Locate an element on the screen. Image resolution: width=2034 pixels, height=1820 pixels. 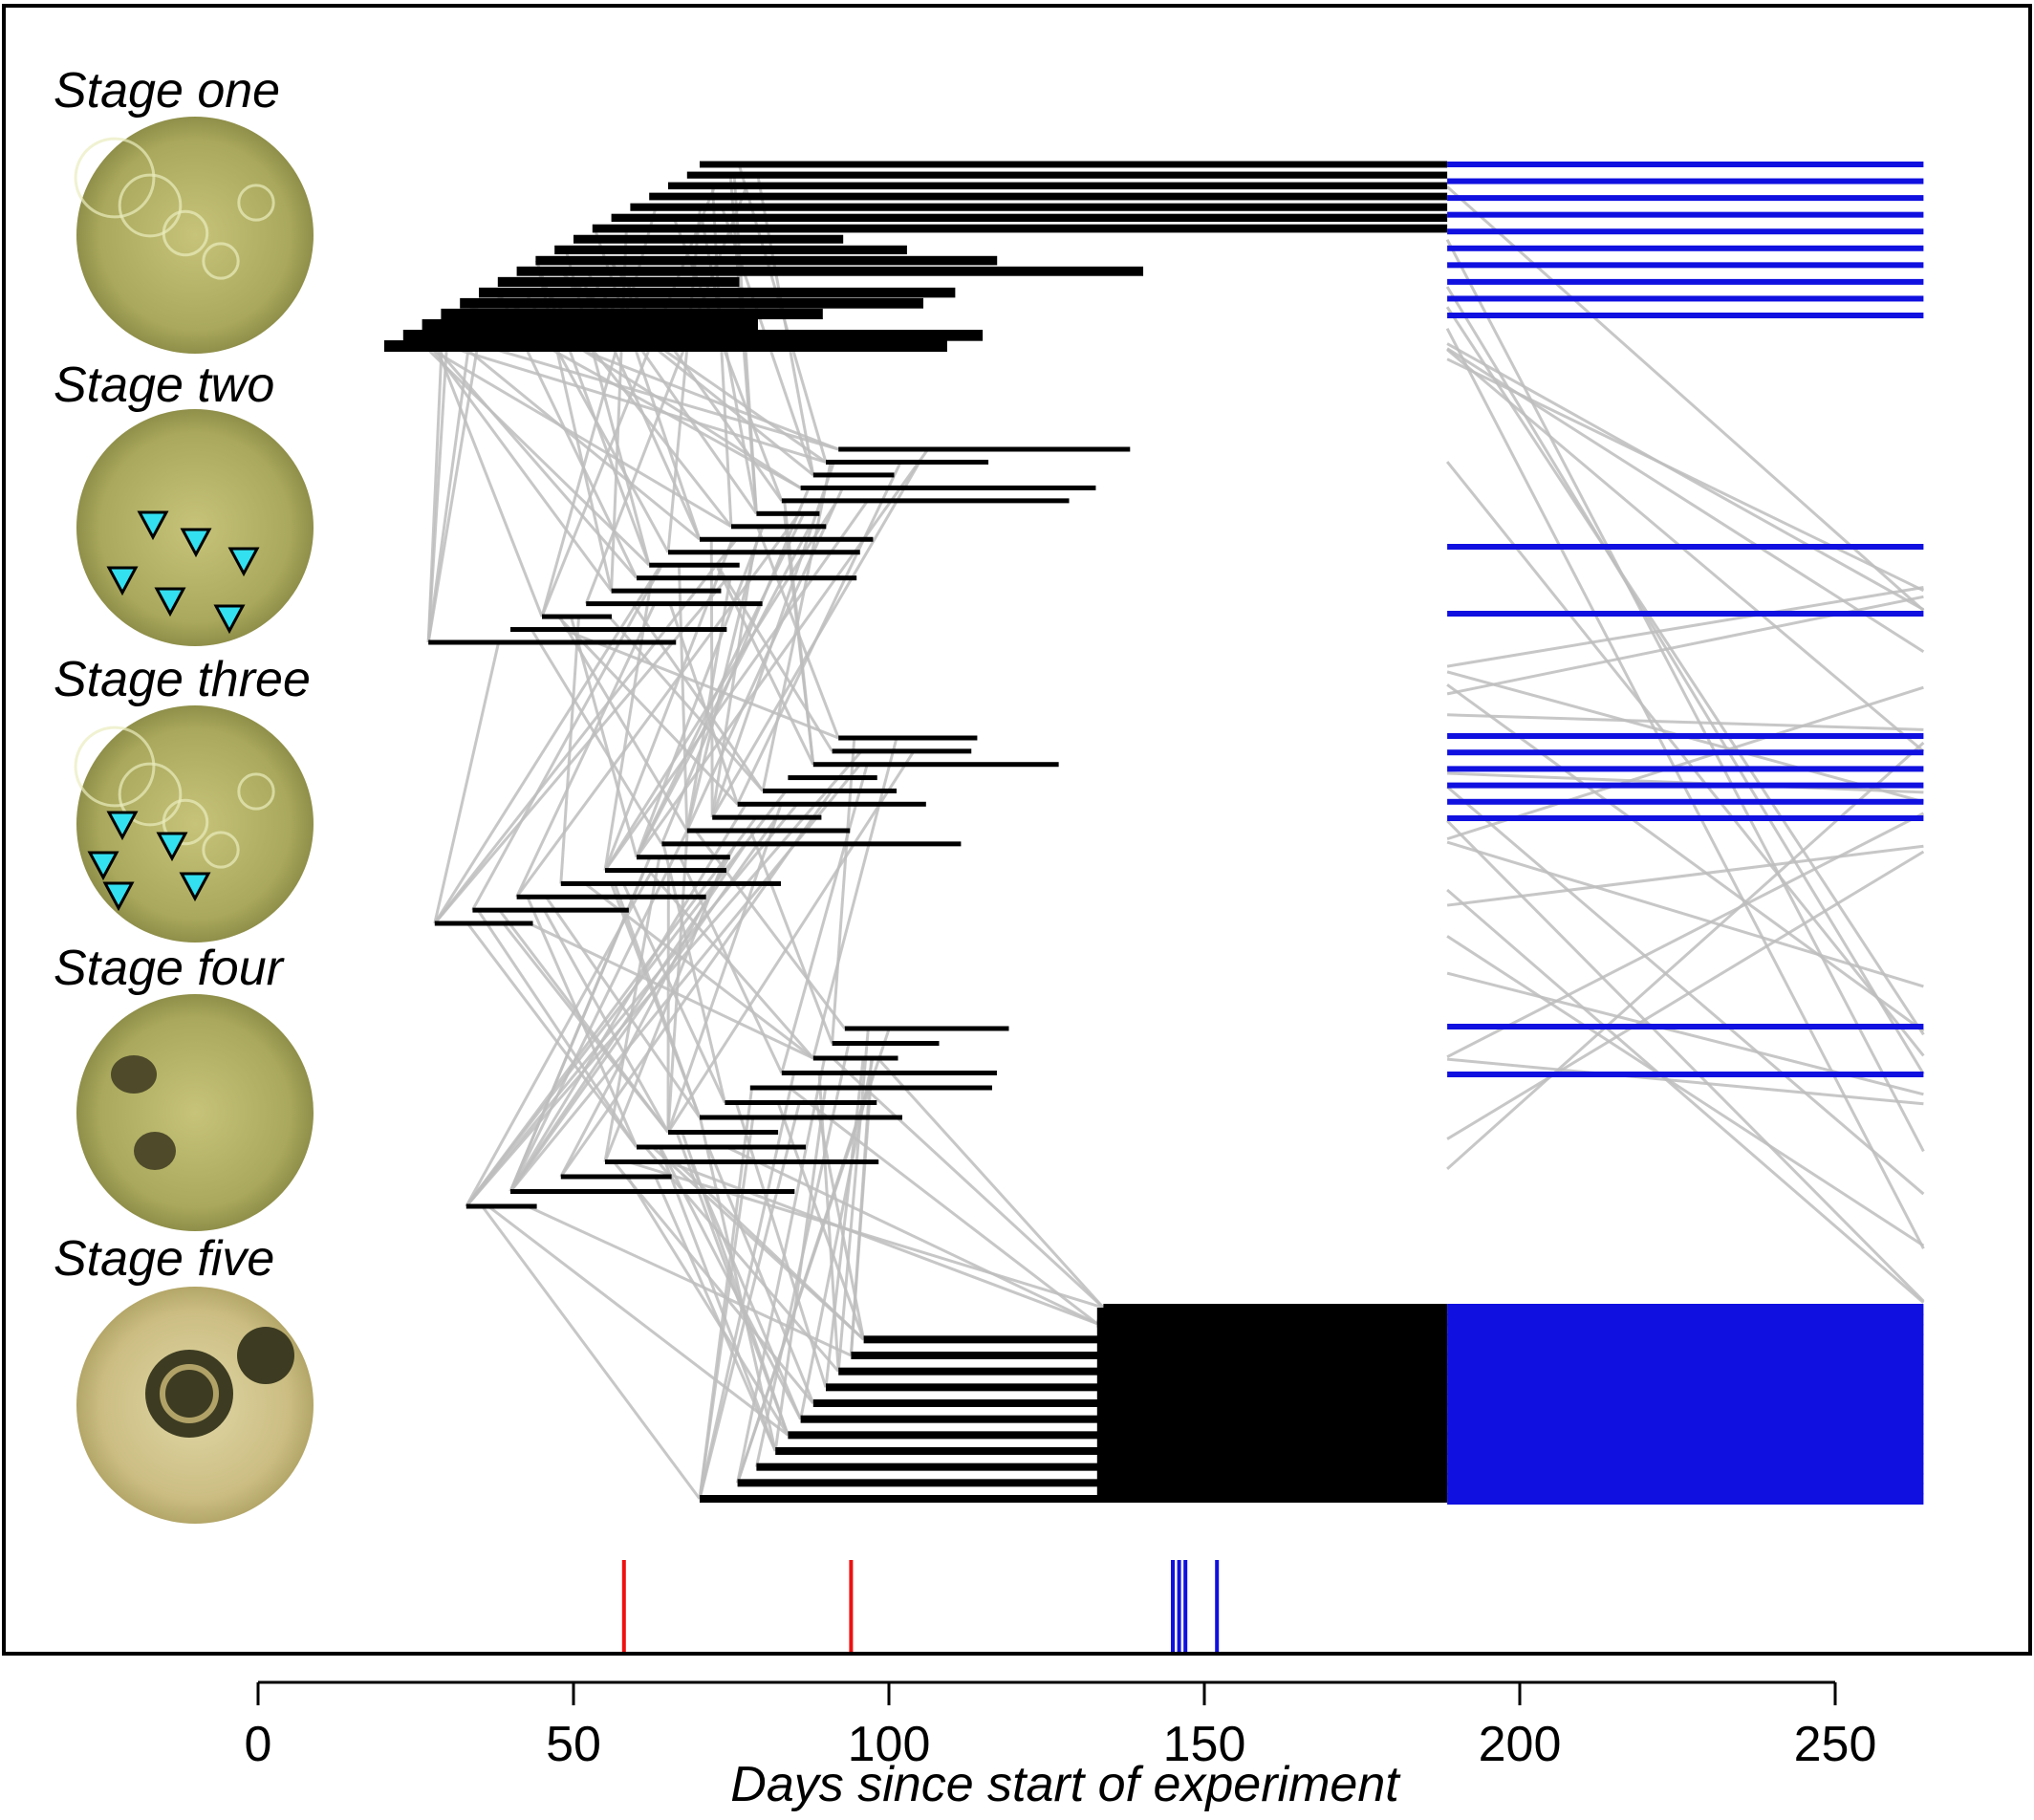
x-tick-label: 100 is located at coordinates (889, 1744).